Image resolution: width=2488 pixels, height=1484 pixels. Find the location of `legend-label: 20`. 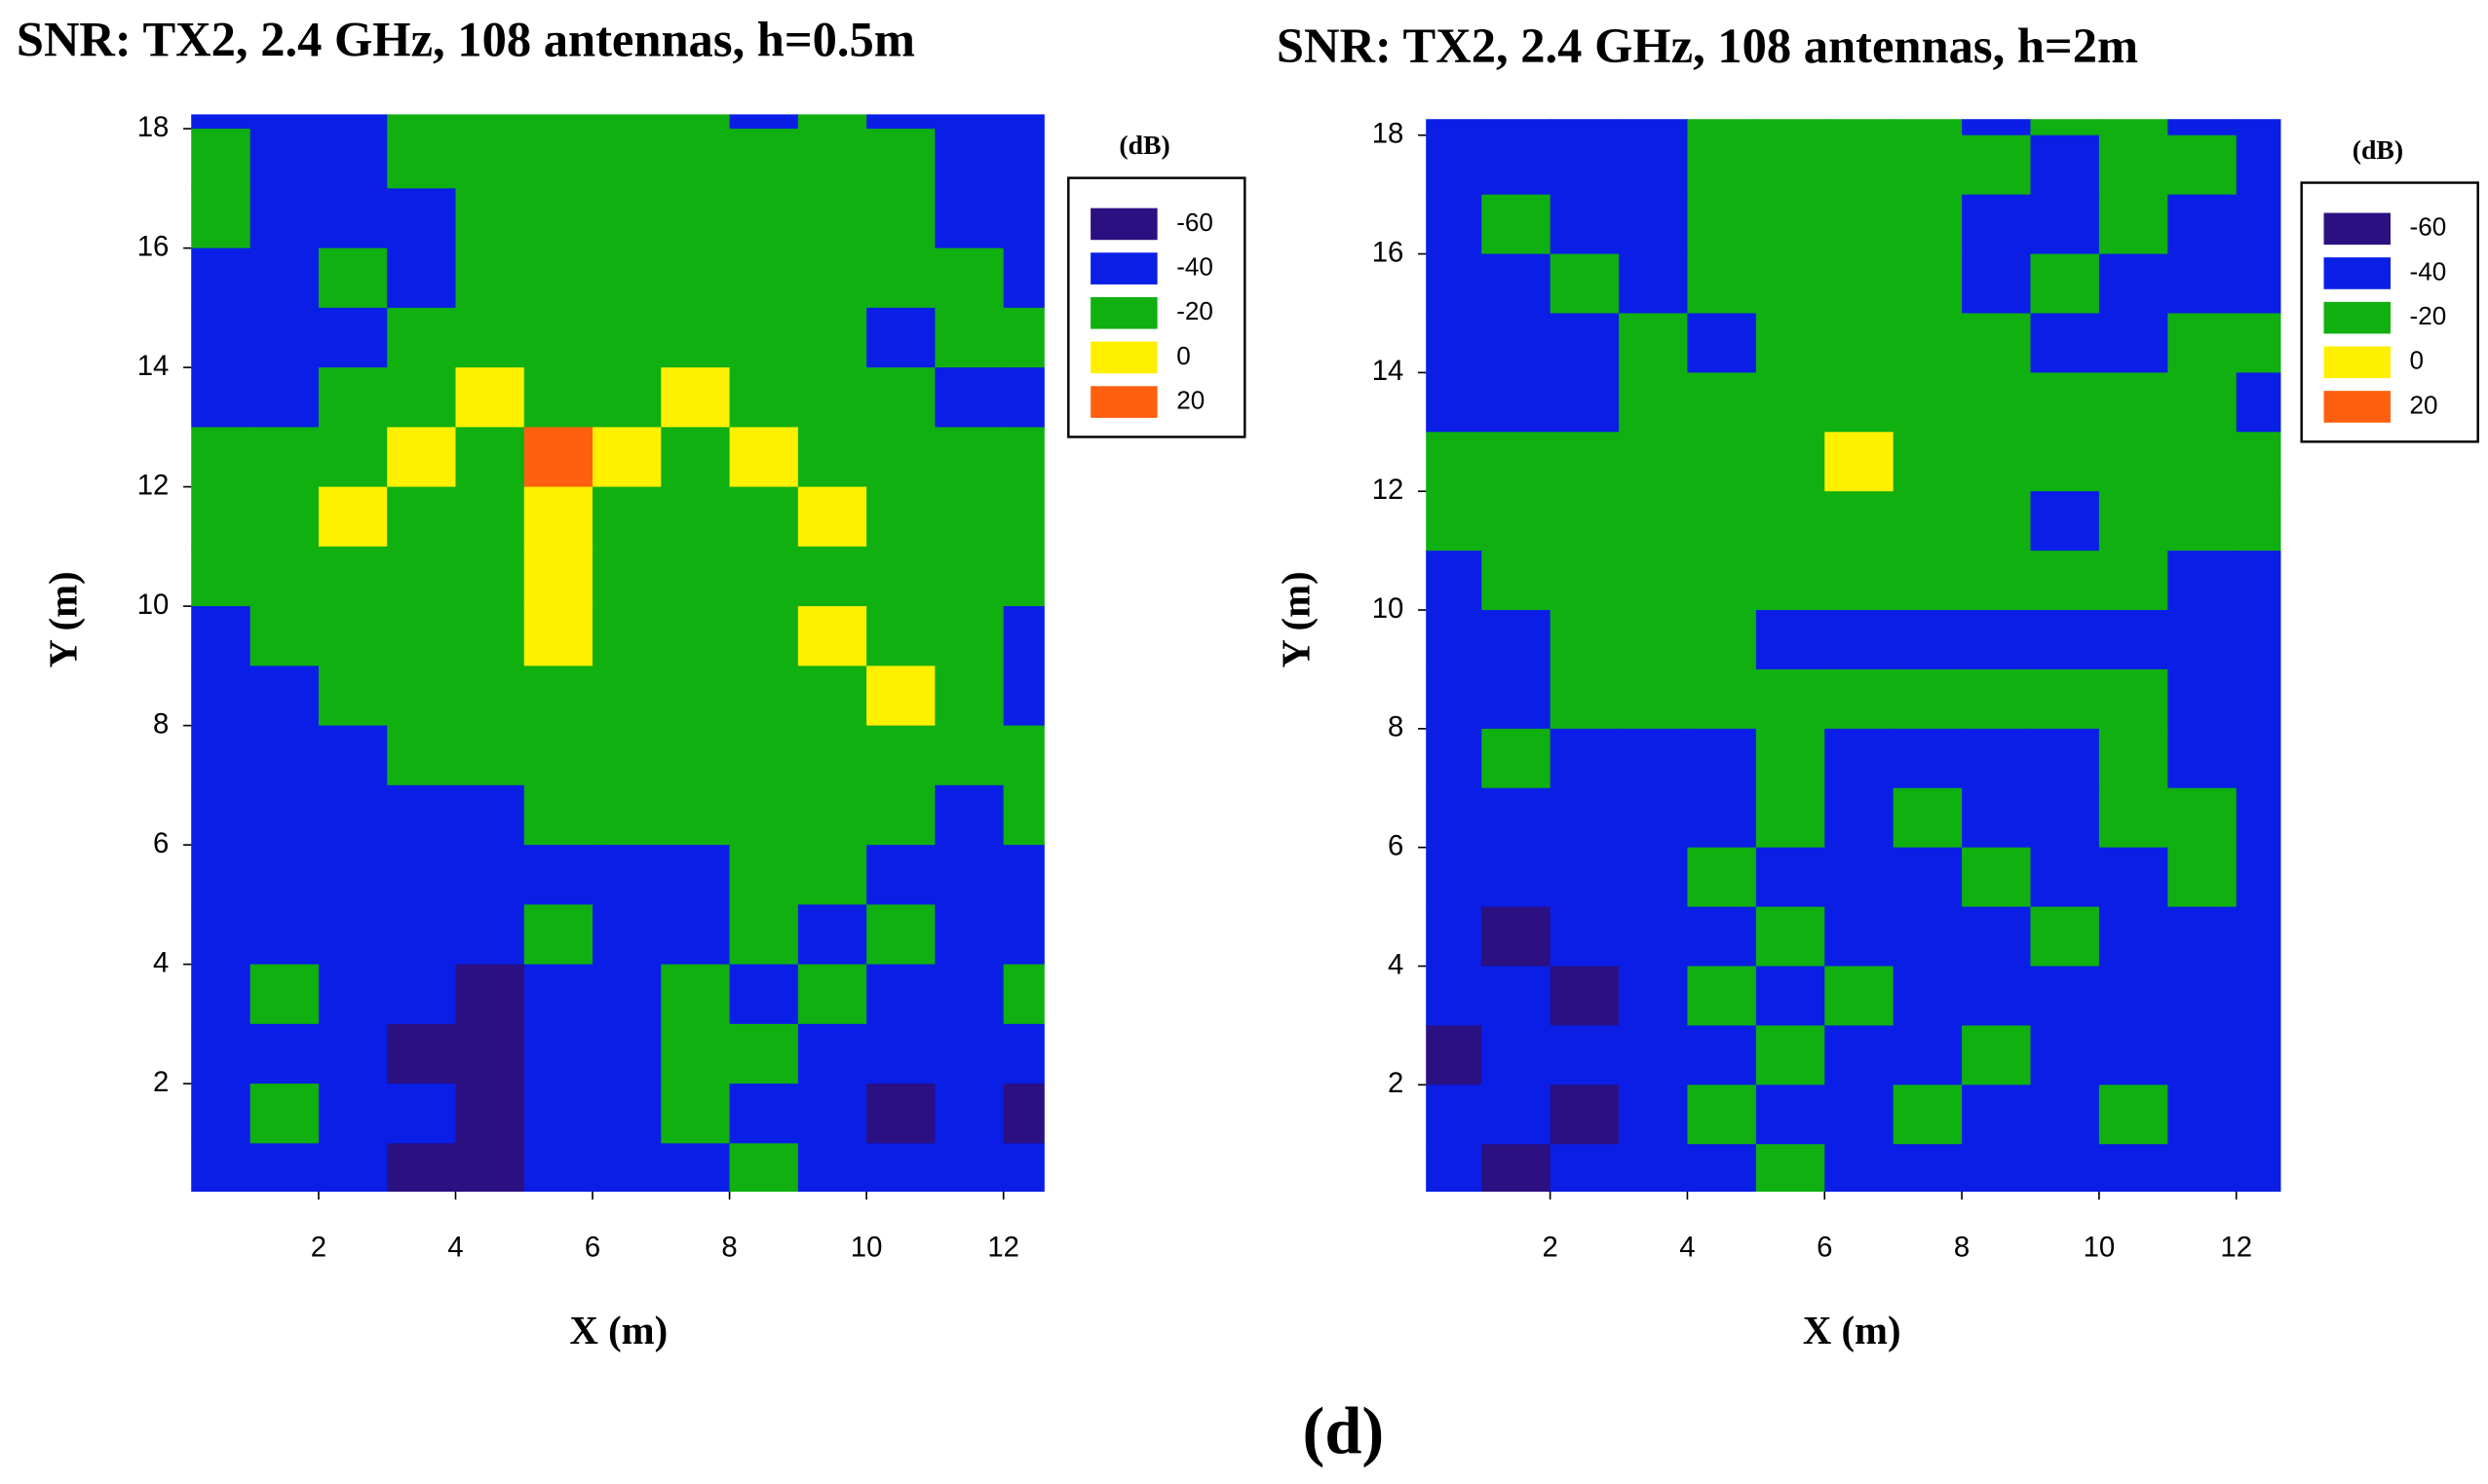

legend-label: 20 is located at coordinates (2424, 404).